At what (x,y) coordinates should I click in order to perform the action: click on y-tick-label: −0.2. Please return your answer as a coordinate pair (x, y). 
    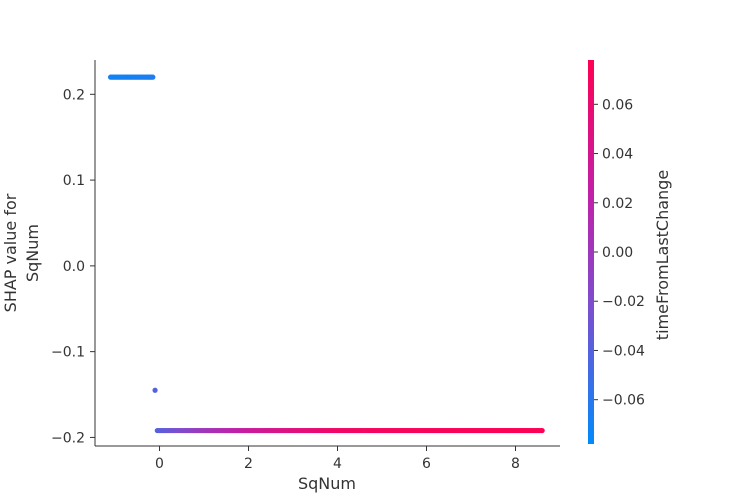
    Looking at the image, I should click on (68, 438).